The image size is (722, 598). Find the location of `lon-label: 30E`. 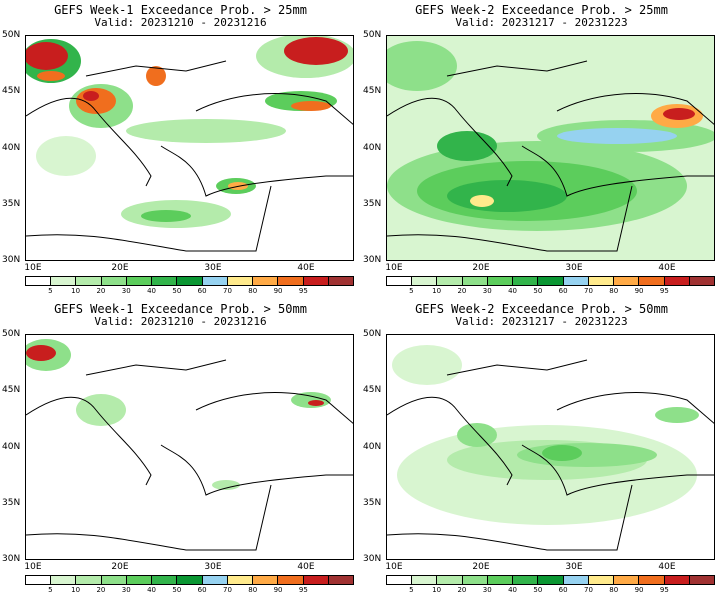

lon-label: 30E is located at coordinates (574, 567).